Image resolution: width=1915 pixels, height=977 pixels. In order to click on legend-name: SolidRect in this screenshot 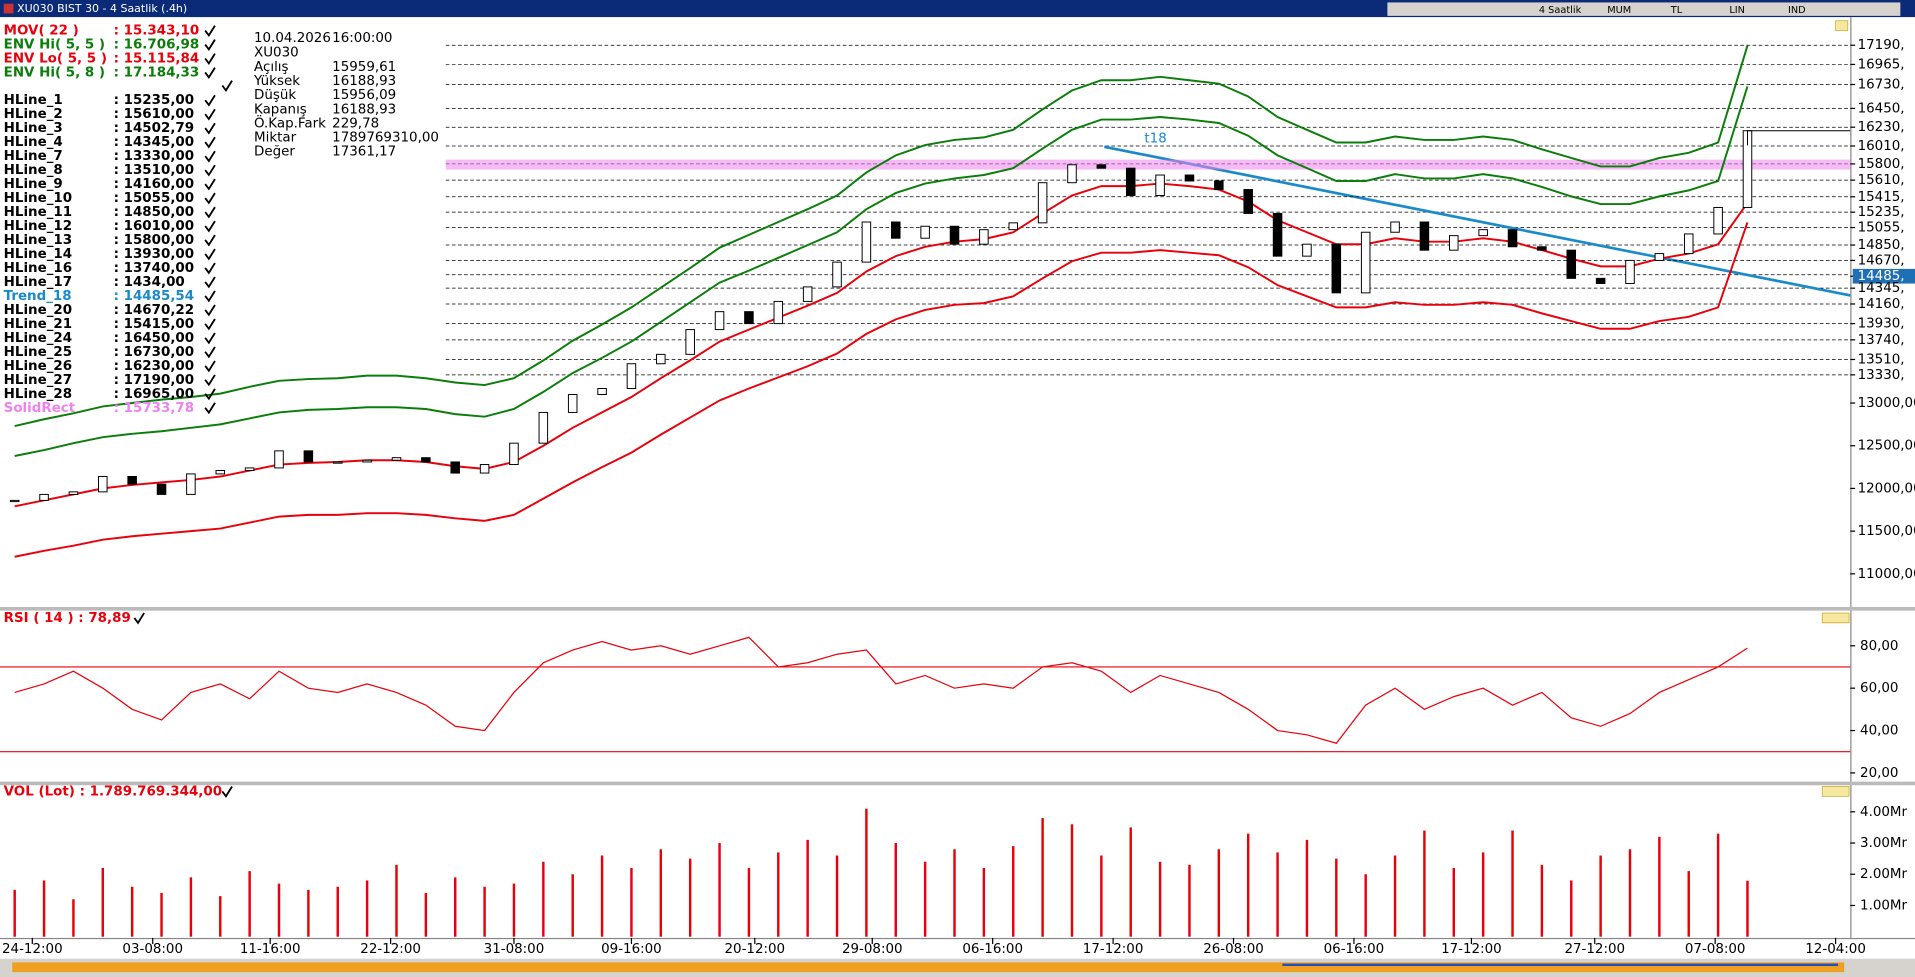, I will do `click(40, 408)`.